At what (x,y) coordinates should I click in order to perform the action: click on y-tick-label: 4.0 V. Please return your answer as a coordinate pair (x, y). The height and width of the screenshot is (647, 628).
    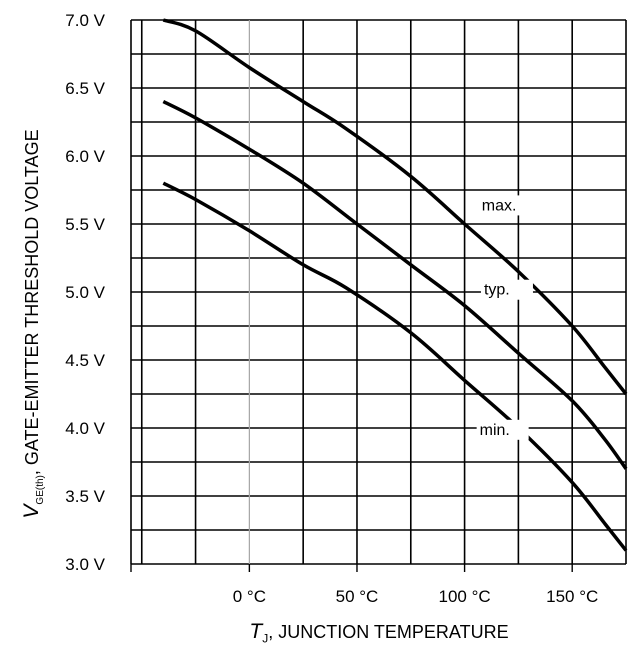
    Looking at the image, I should click on (85, 428).